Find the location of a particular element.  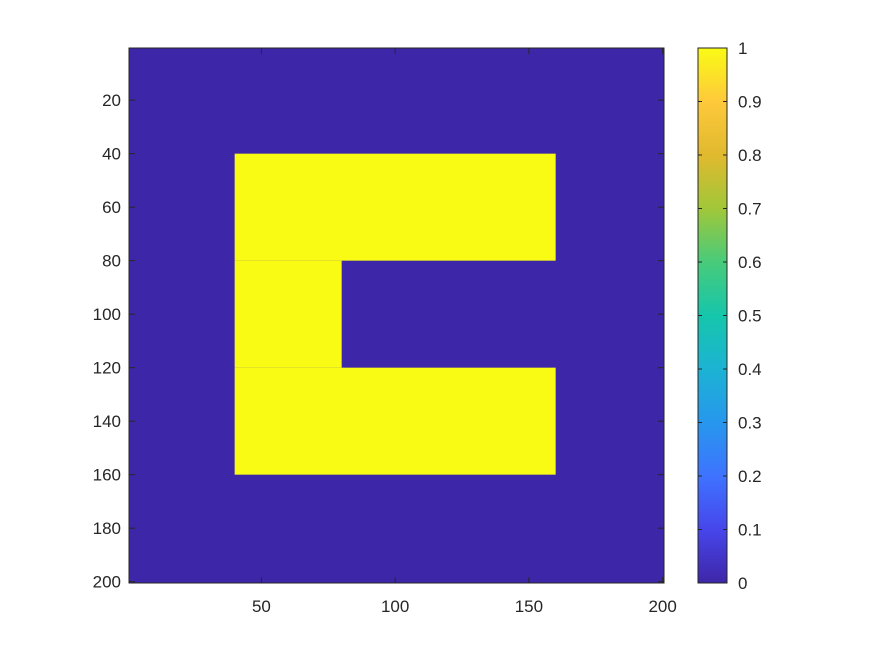

colorbar-tick-label: 0 is located at coordinates (742, 583).